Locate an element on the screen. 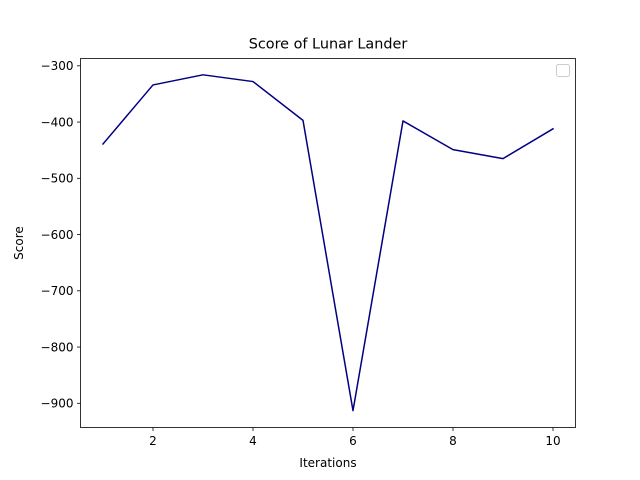  legend-box is located at coordinates (563, 70).